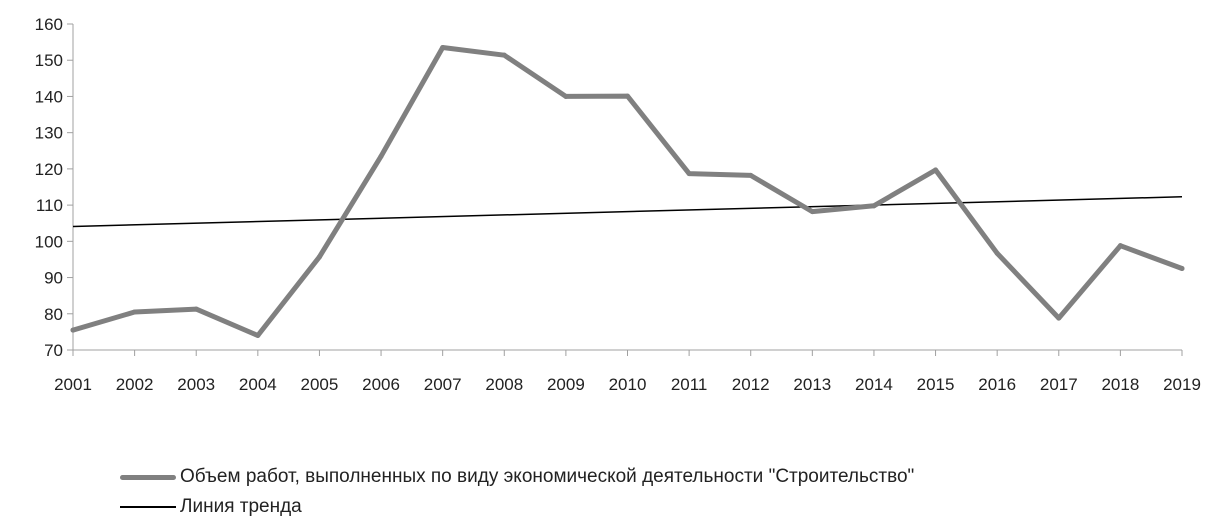 This screenshot has height=526, width=1210. Describe the element at coordinates (517, 507) in the screenshot. I see `legend-item-trend: Линия тренда` at that location.